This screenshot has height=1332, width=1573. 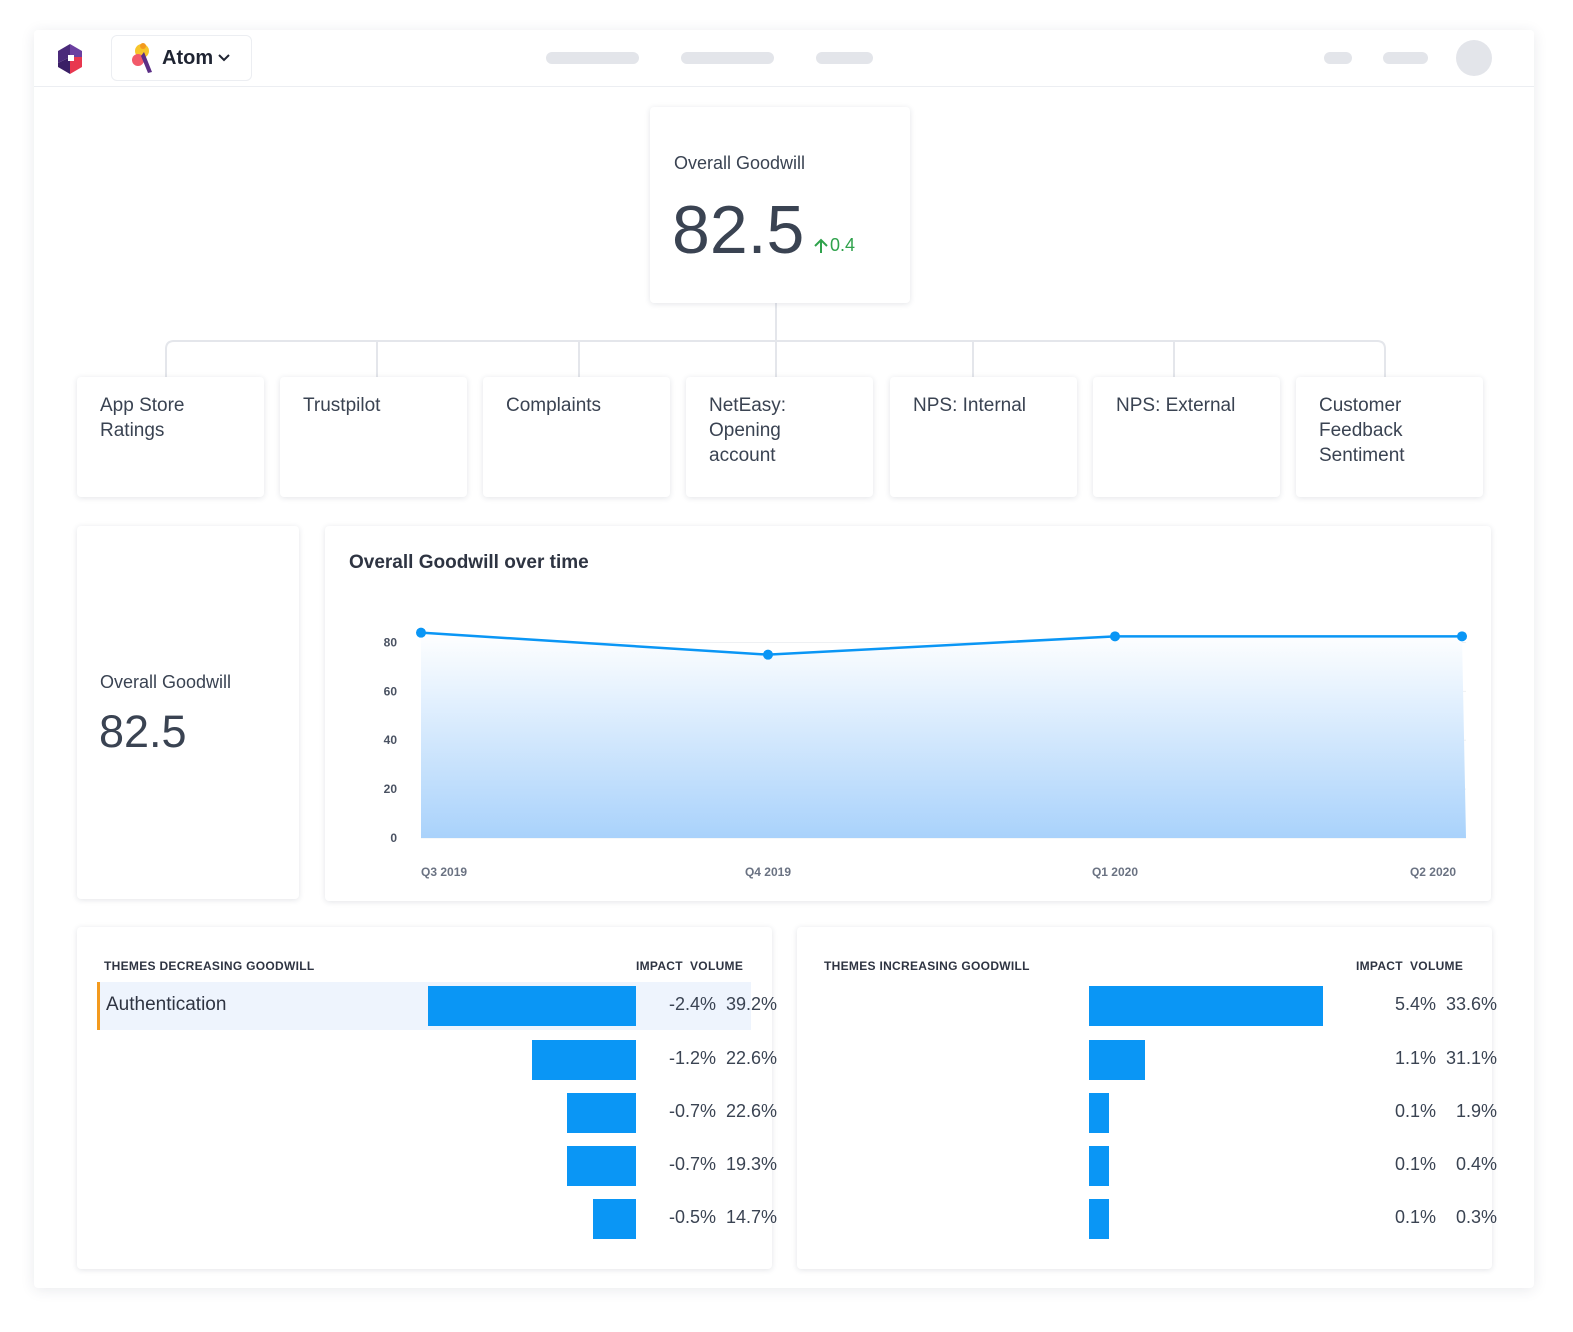 What do you see at coordinates (1147, 1219) in the screenshot?
I see `theme-row: 0.1% 0.3%` at bounding box center [1147, 1219].